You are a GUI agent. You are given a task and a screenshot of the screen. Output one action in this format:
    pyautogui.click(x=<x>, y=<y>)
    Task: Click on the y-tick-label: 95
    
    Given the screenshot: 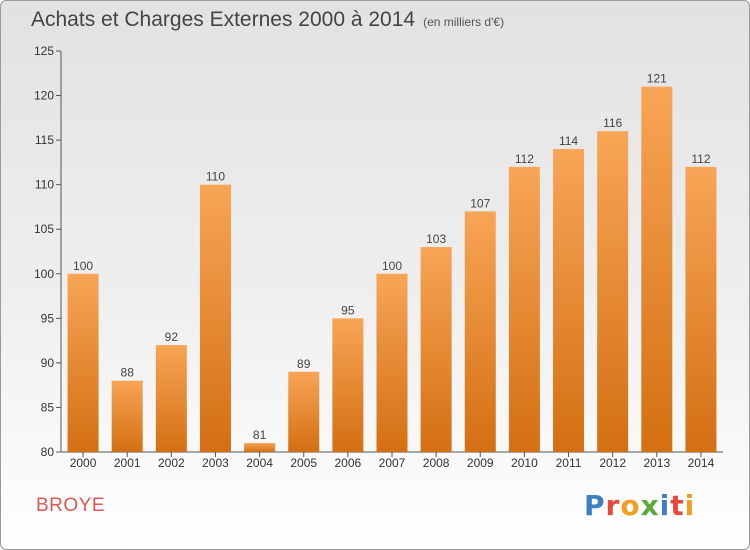 What is the action you would take?
    pyautogui.click(x=48, y=318)
    